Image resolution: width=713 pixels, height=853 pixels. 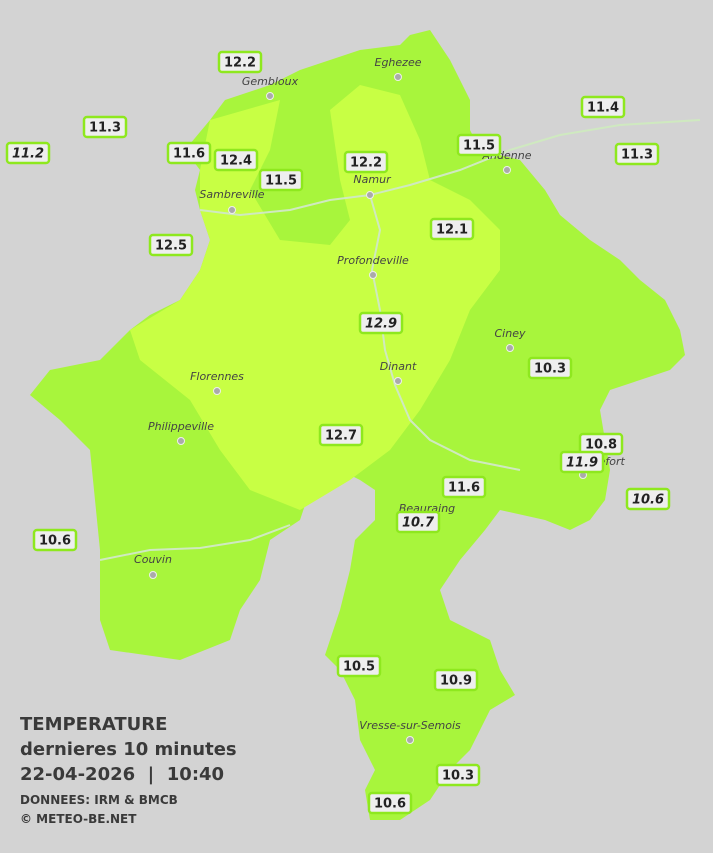 I want to click on city-label: Profondeville, so click(x=373, y=260).